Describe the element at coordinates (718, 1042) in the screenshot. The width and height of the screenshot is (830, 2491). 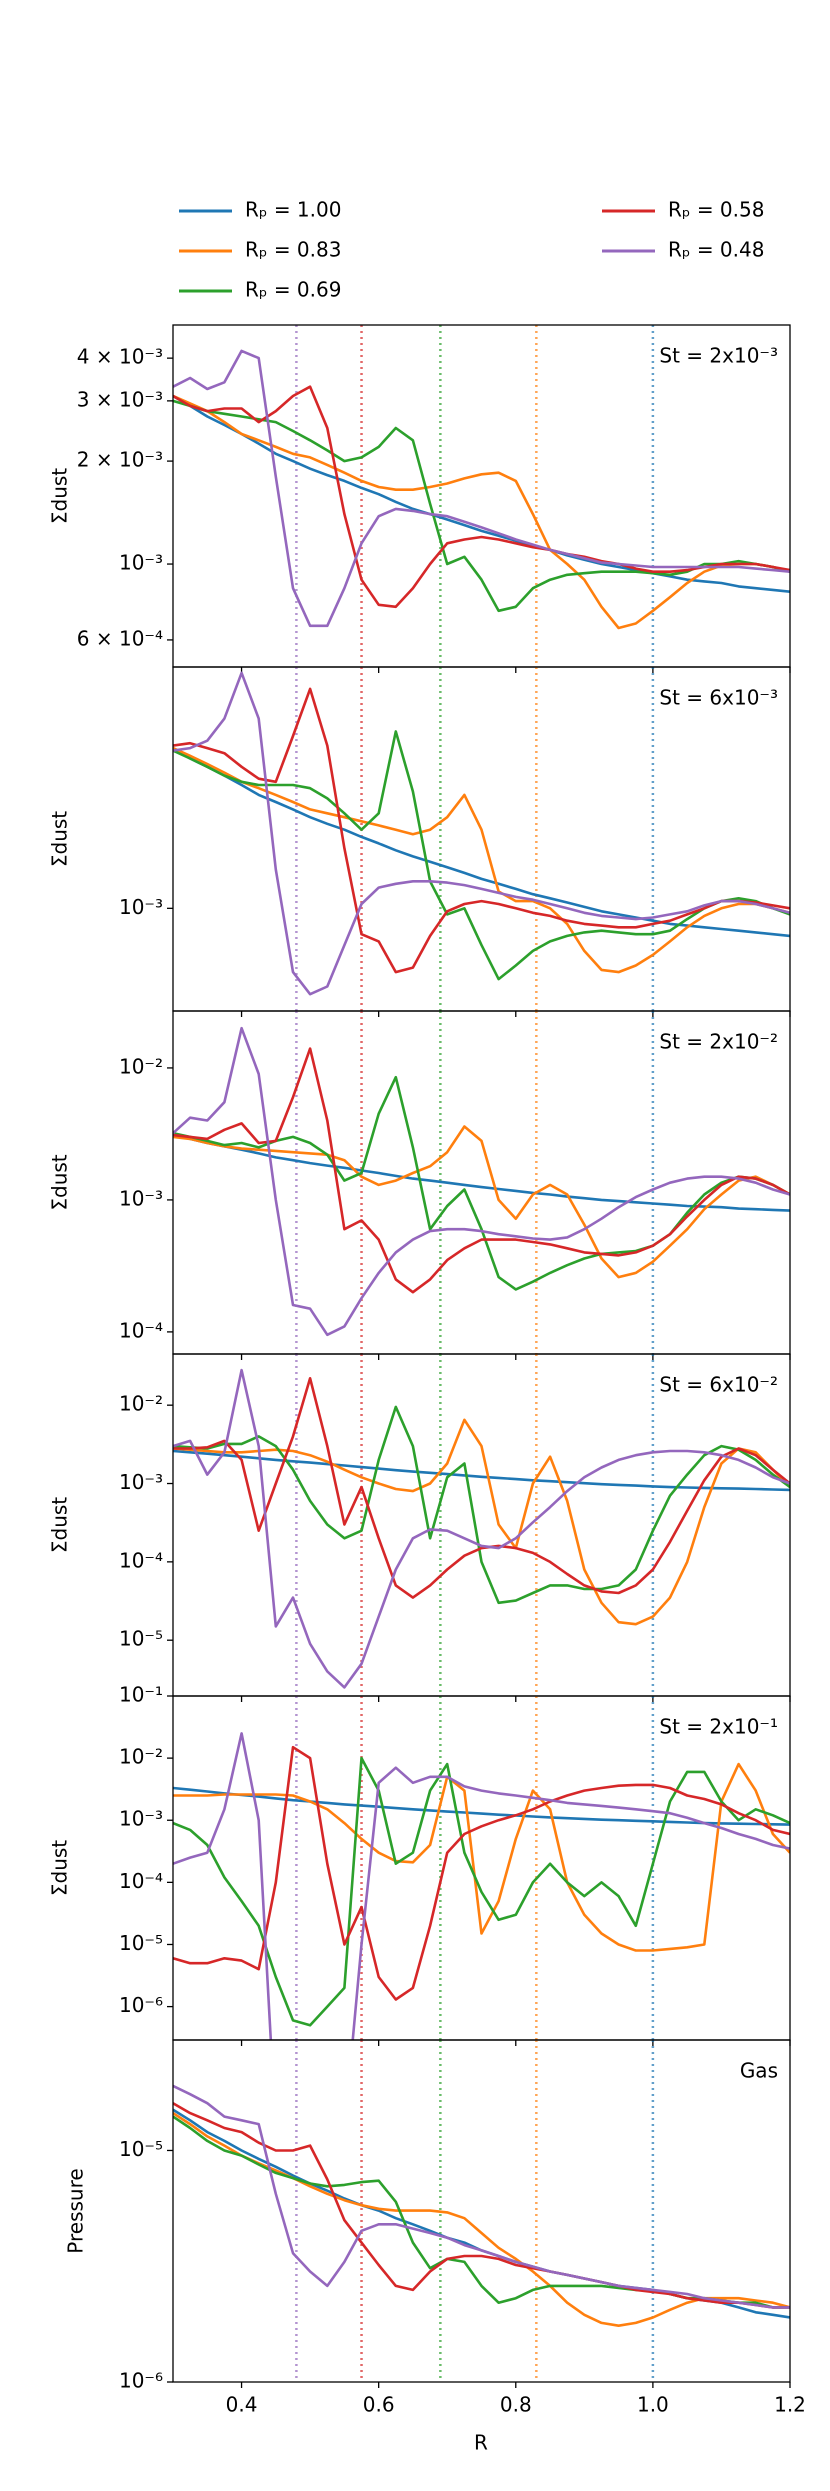
I see `annotation: St = 2x10⁻²` at that location.